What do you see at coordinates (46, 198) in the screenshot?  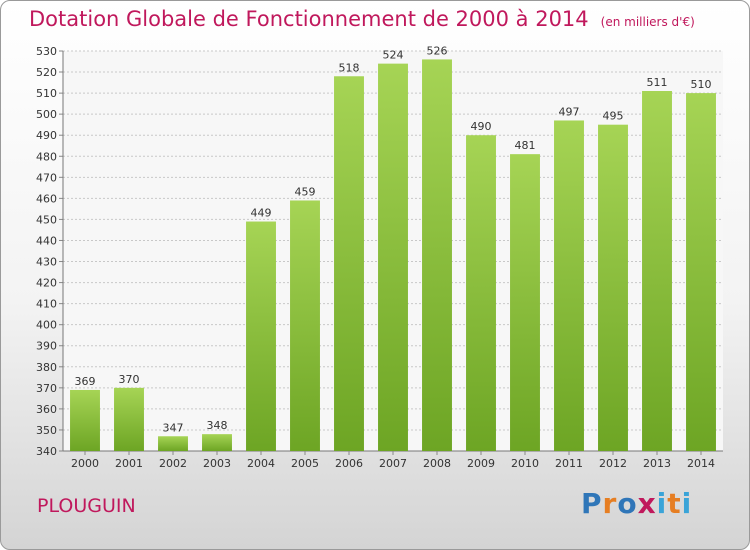 I see `y-tick-label: 460` at bounding box center [46, 198].